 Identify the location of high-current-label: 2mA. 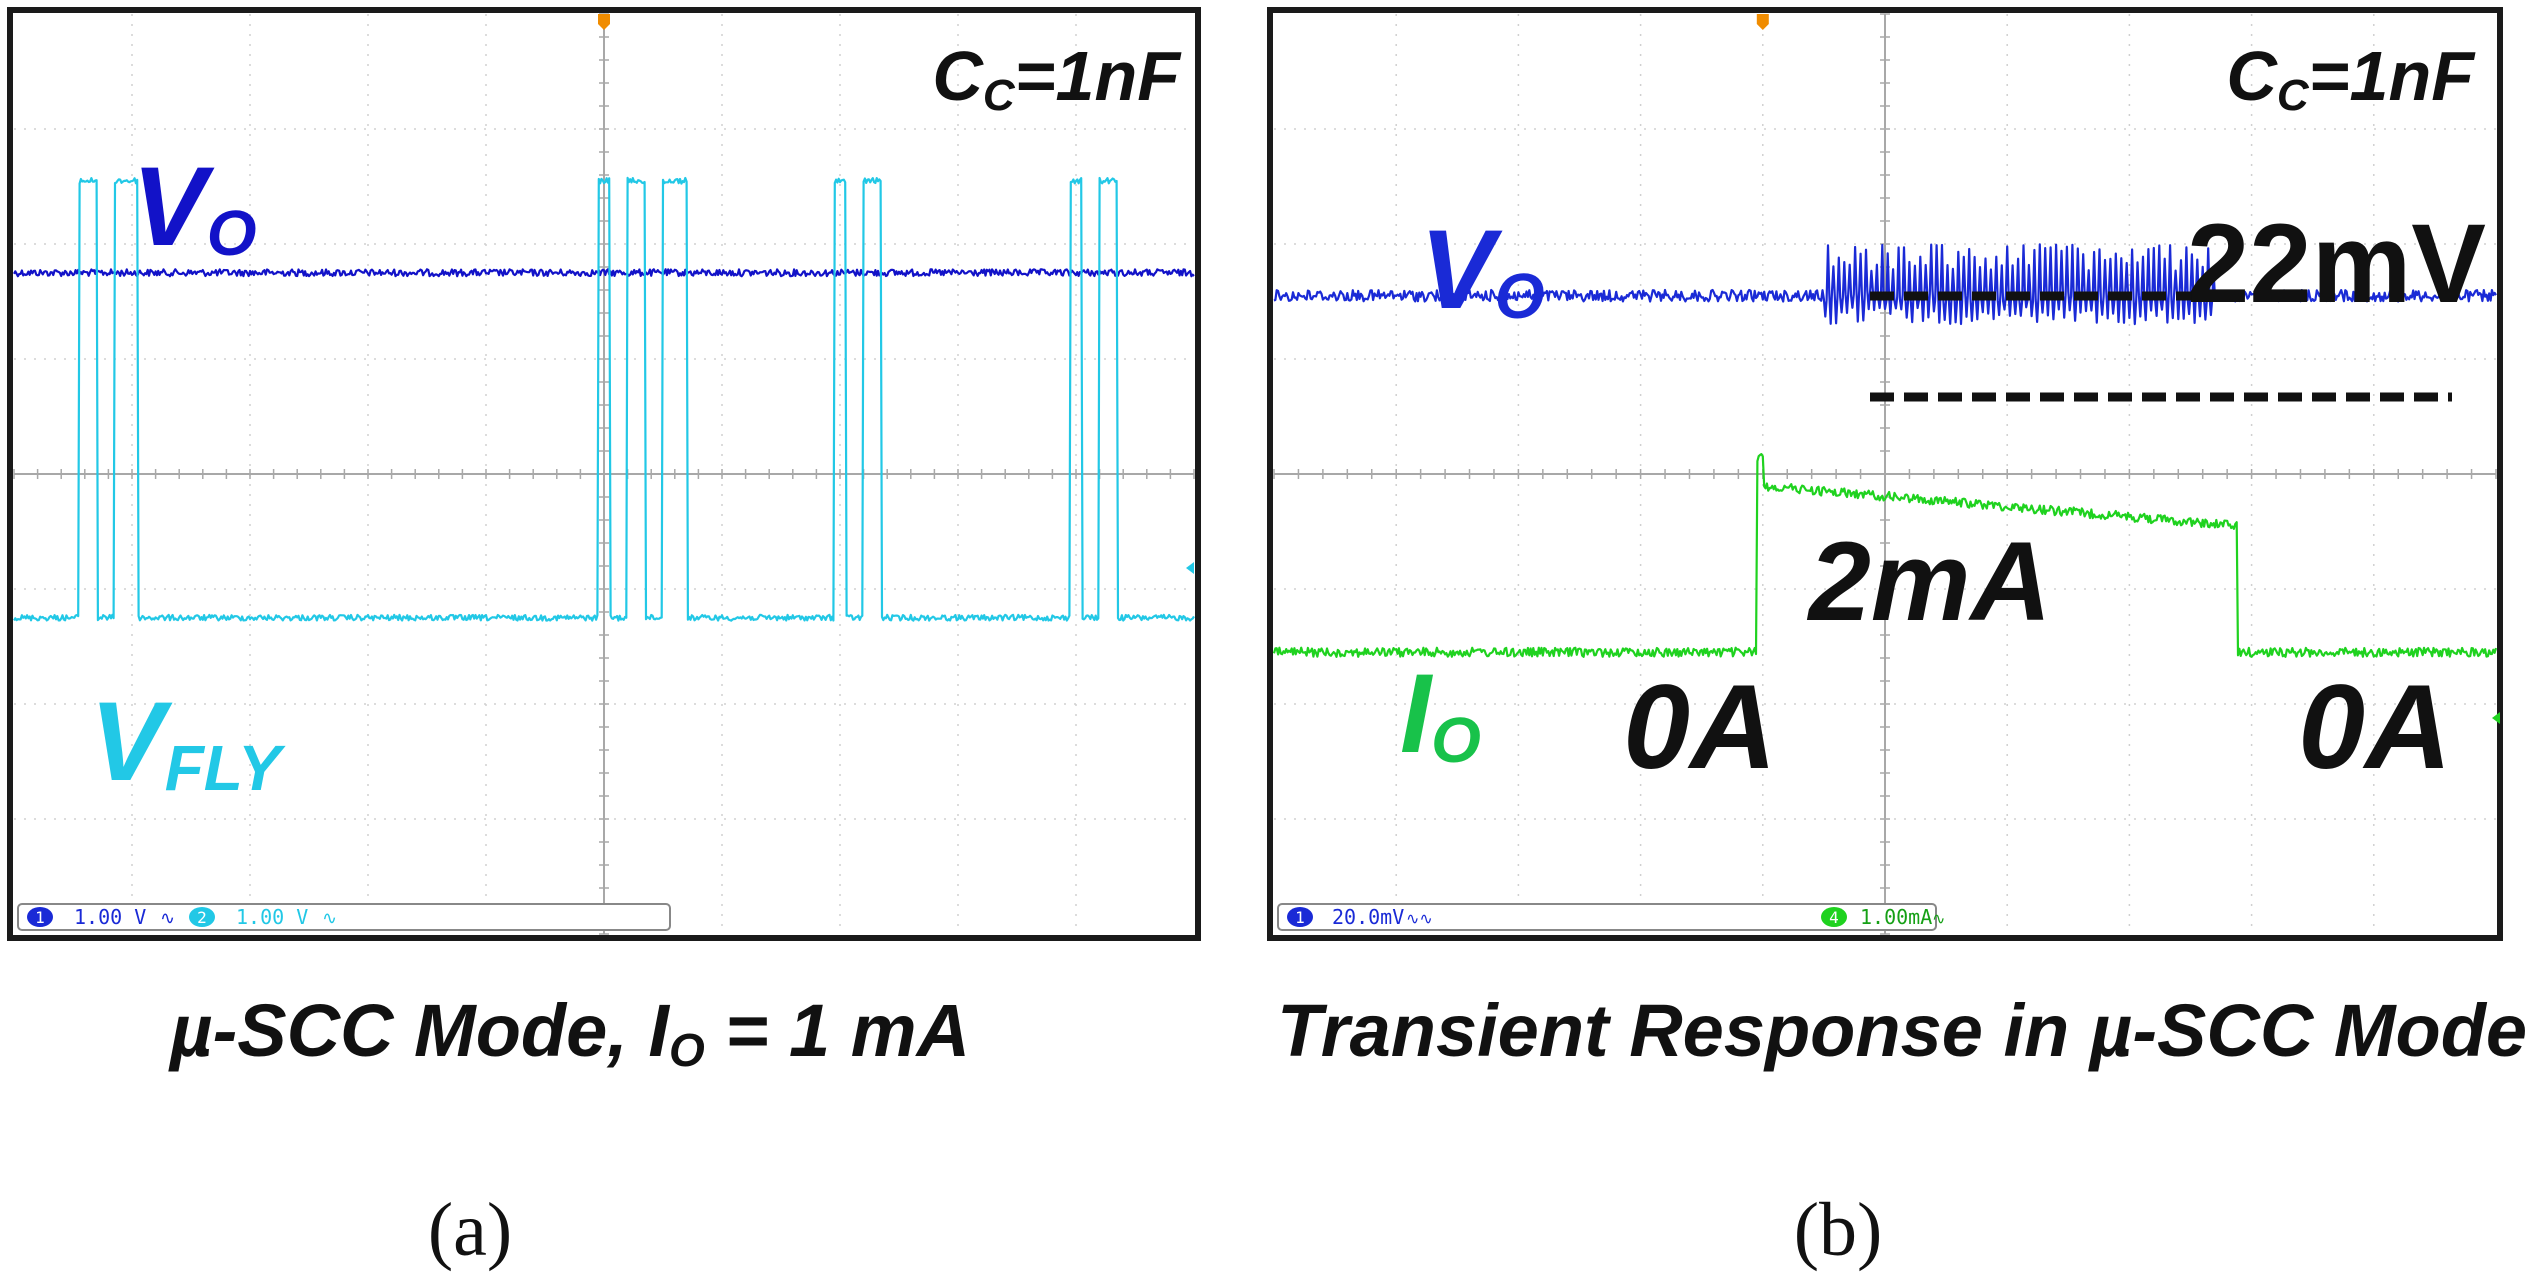
(1929, 581).